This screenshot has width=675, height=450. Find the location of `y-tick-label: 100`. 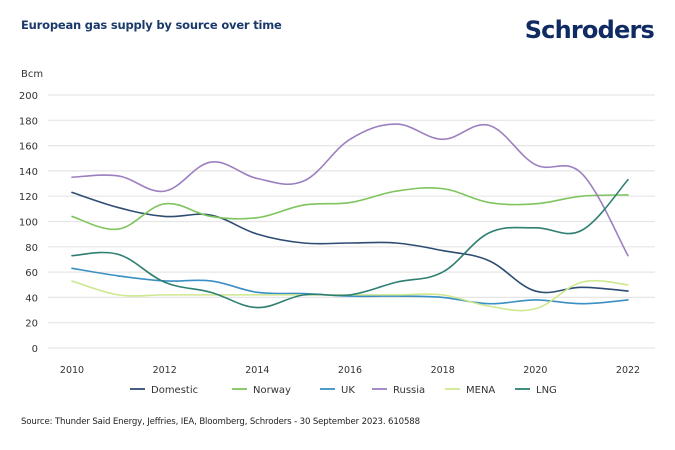

y-tick-label: 100 is located at coordinates (28, 223).